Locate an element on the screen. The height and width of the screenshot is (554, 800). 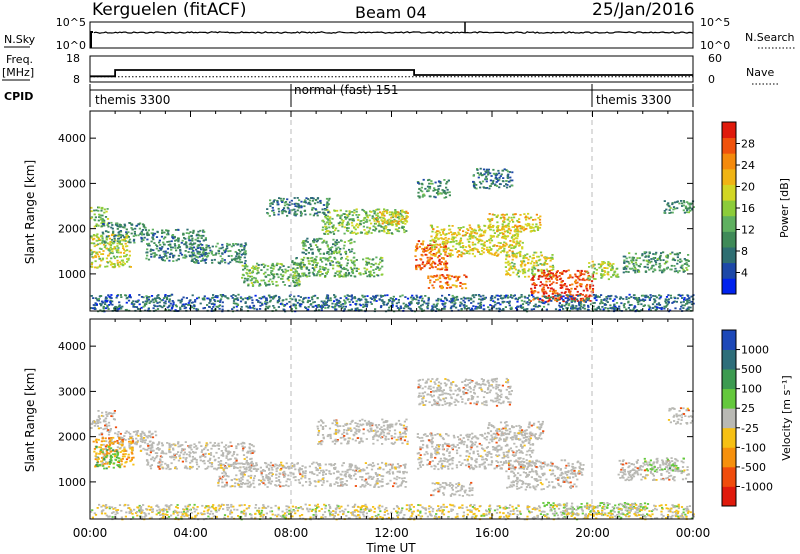
x-axis-title: Time UT is located at coordinates (390, 547).